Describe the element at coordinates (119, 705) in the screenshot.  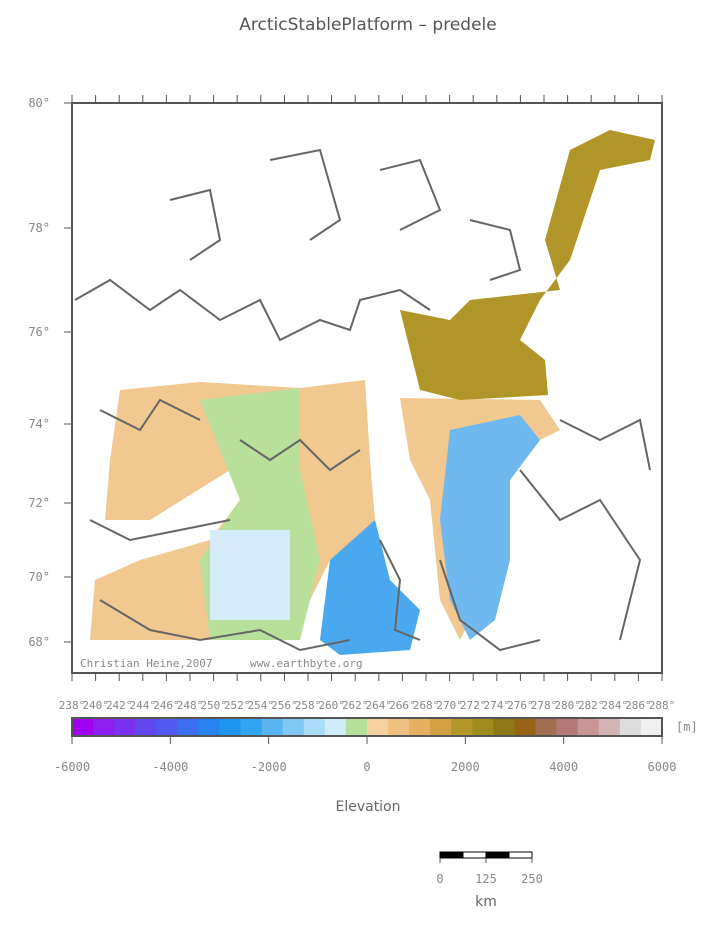
I see `lon-label: 242°` at that location.